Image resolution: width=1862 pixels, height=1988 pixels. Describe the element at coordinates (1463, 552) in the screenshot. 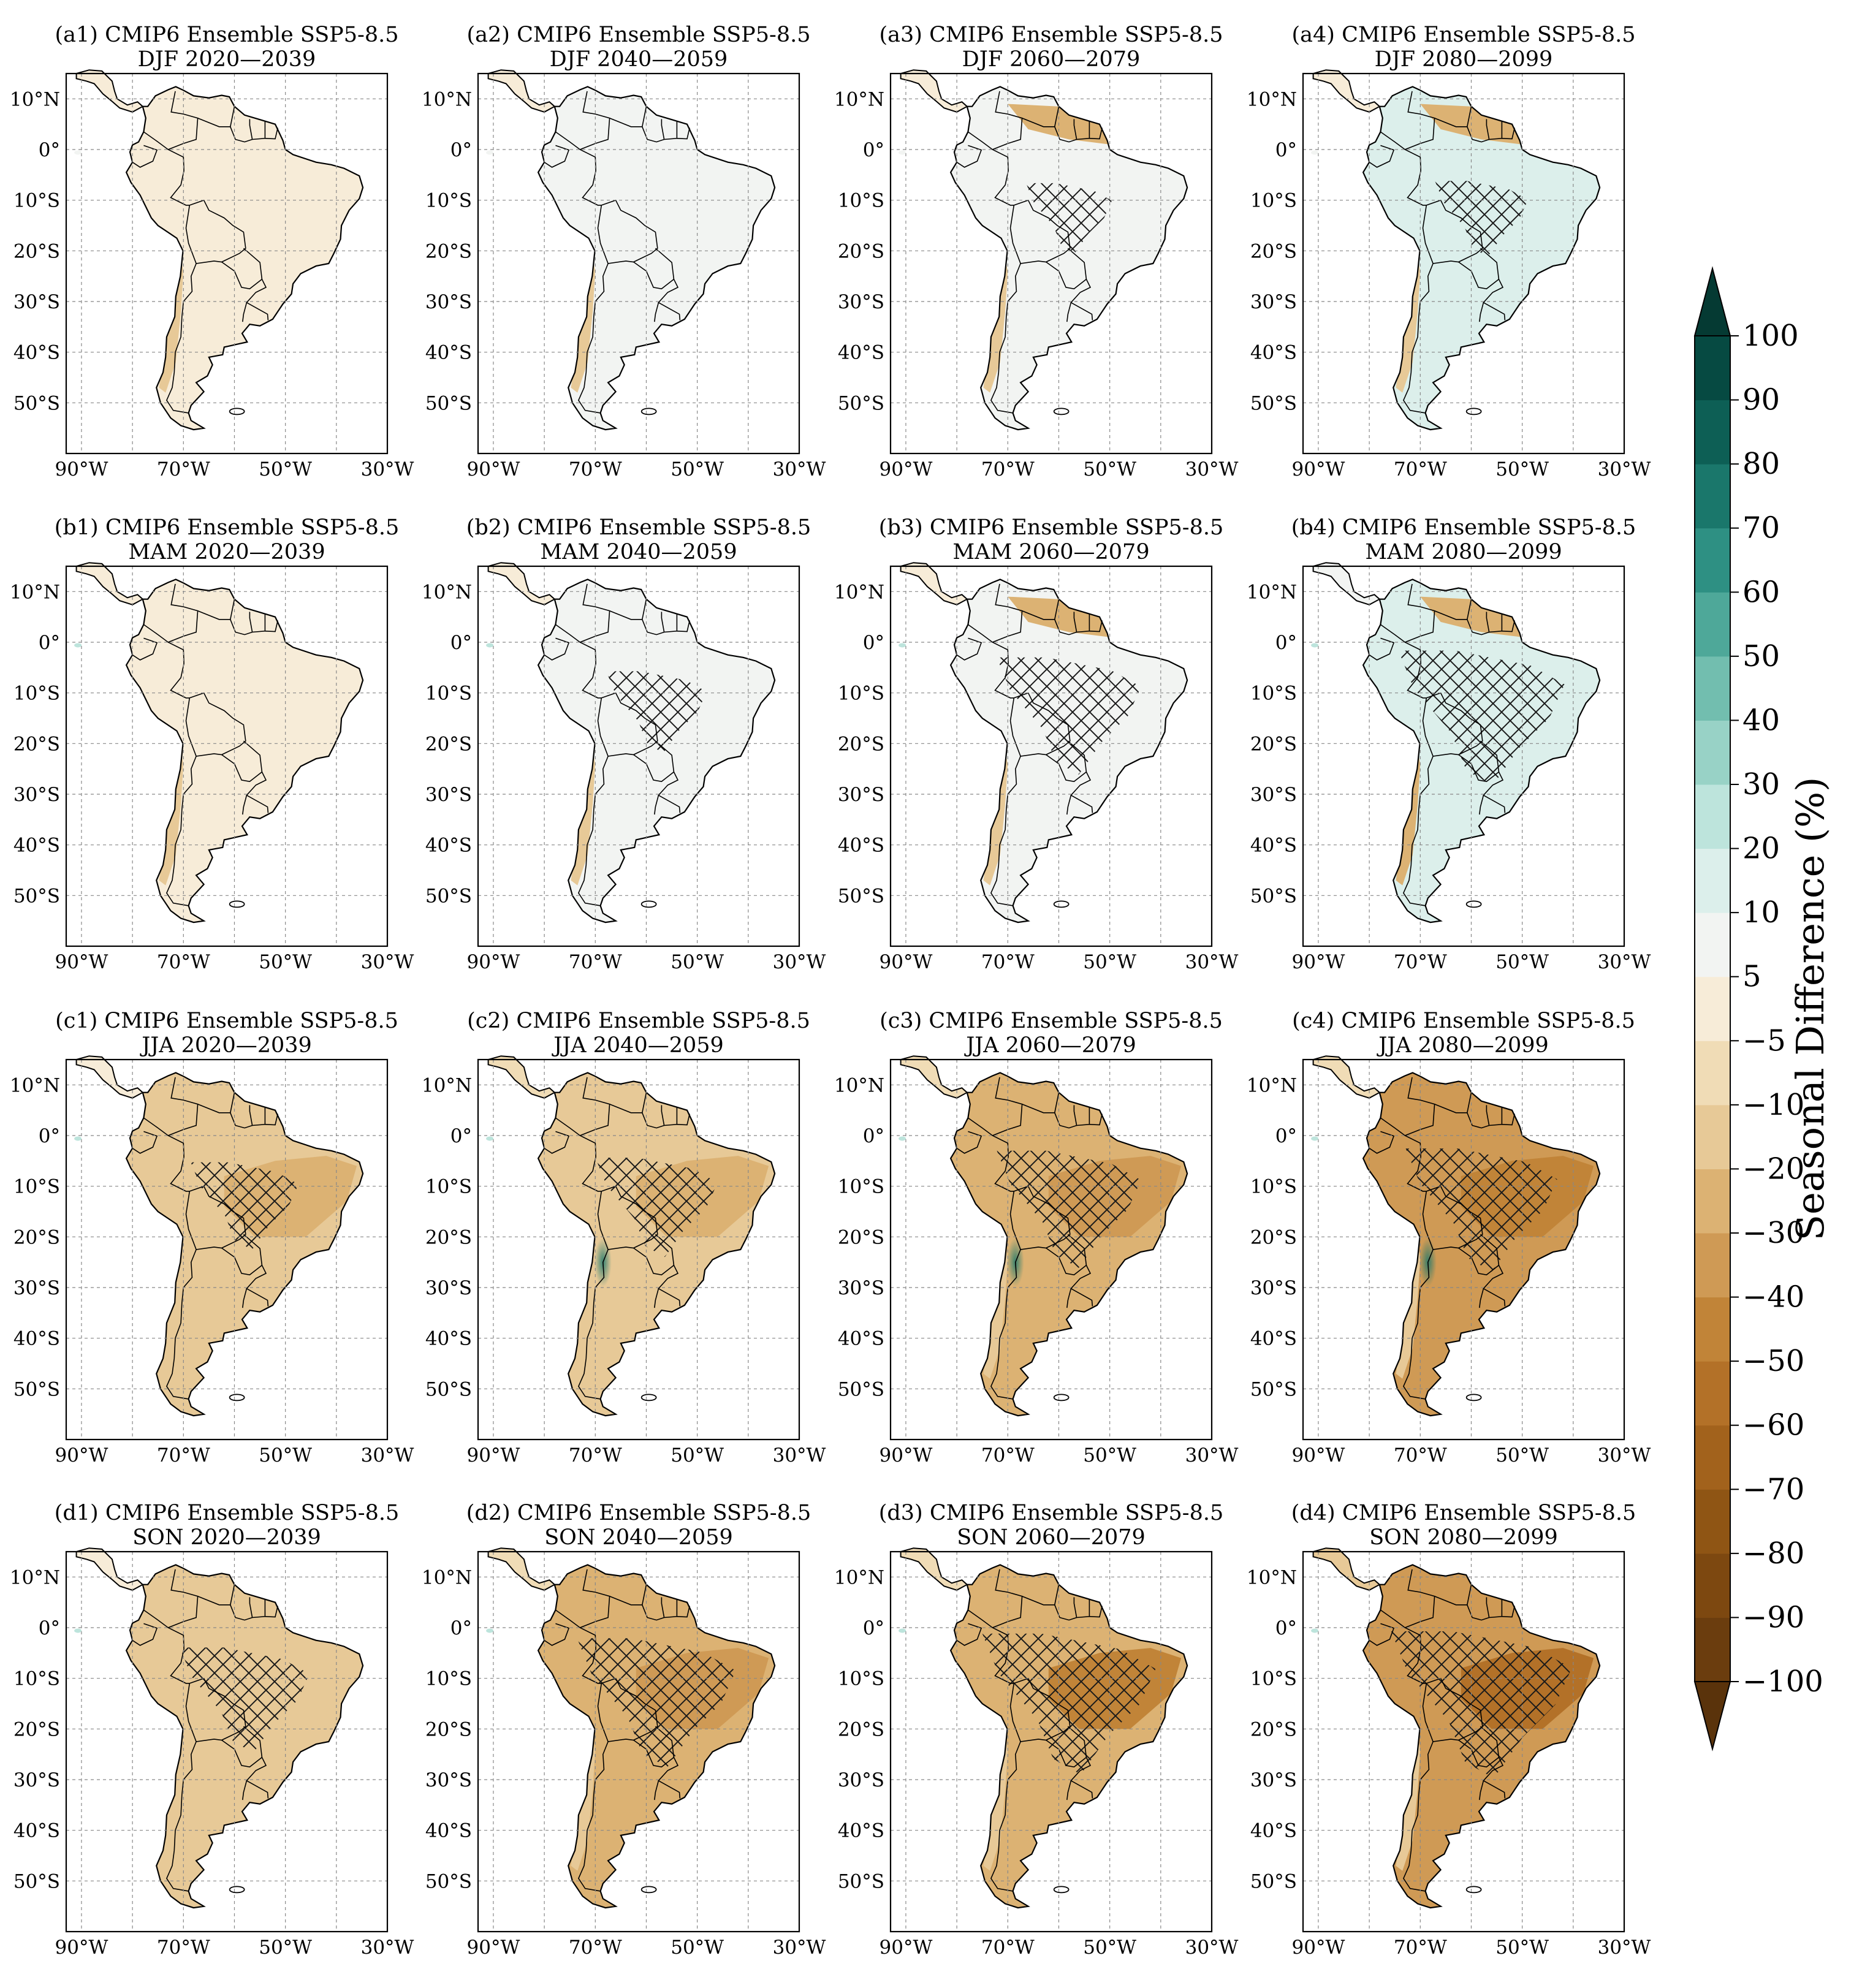

I see `panel-subtitle: MAM 2080—2099` at that location.